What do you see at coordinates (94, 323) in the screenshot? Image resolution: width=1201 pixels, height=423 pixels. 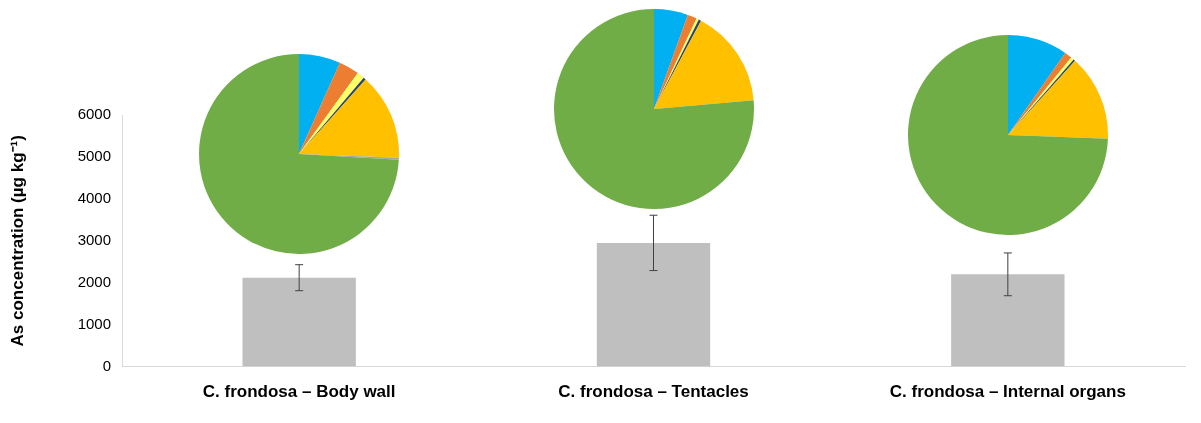 I see `y-tick-label: 1000` at bounding box center [94, 323].